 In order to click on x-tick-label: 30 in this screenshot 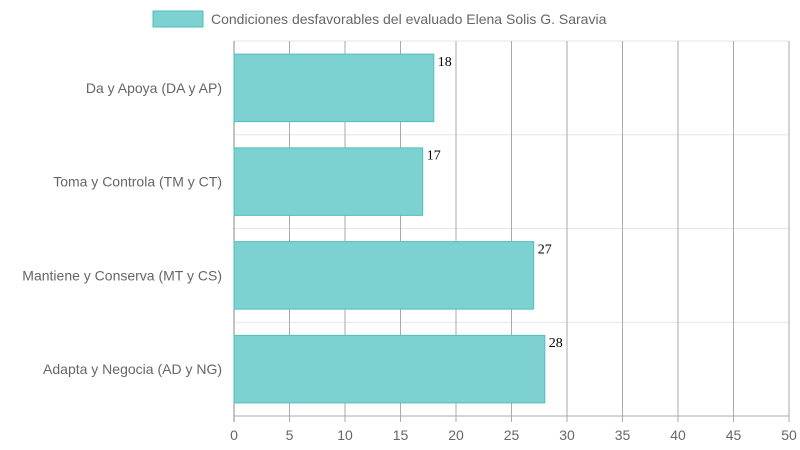, I will do `click(567, 435)`.